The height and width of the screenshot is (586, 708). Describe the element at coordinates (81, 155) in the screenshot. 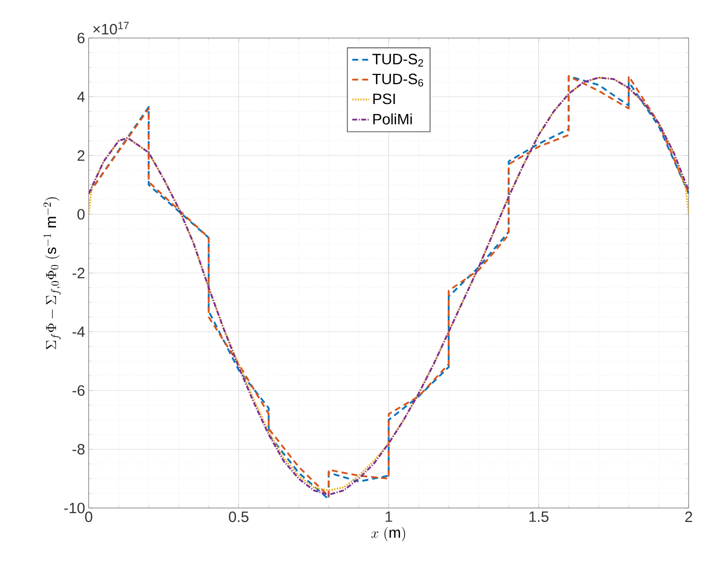

I see `y-tick-label: 2` at that location.